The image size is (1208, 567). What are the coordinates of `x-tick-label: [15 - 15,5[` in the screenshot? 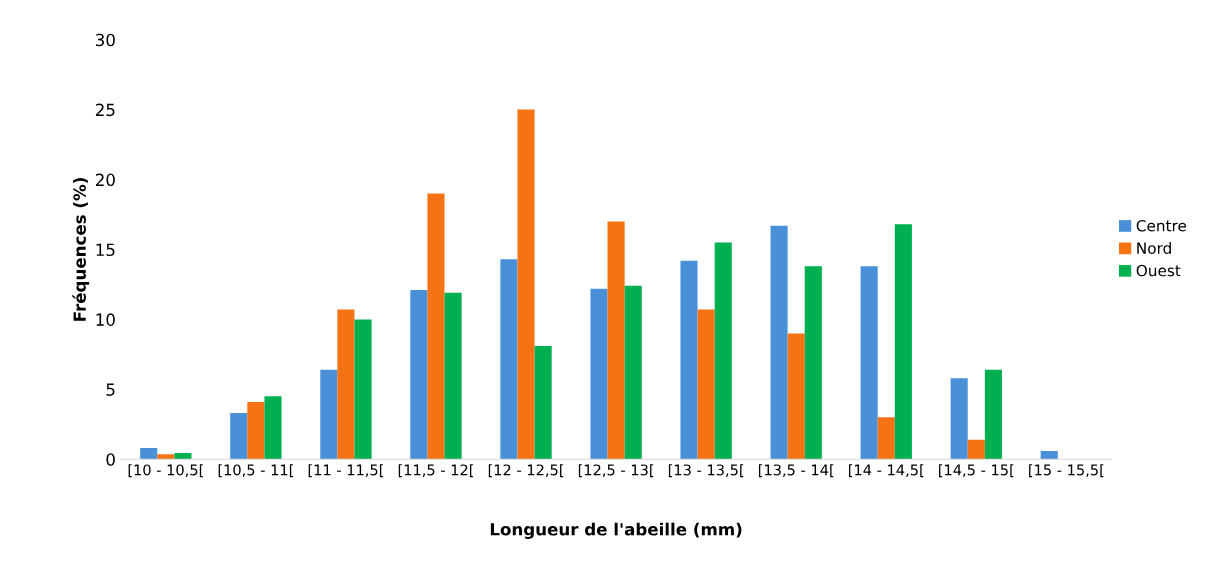 It's located at (1066, 471).